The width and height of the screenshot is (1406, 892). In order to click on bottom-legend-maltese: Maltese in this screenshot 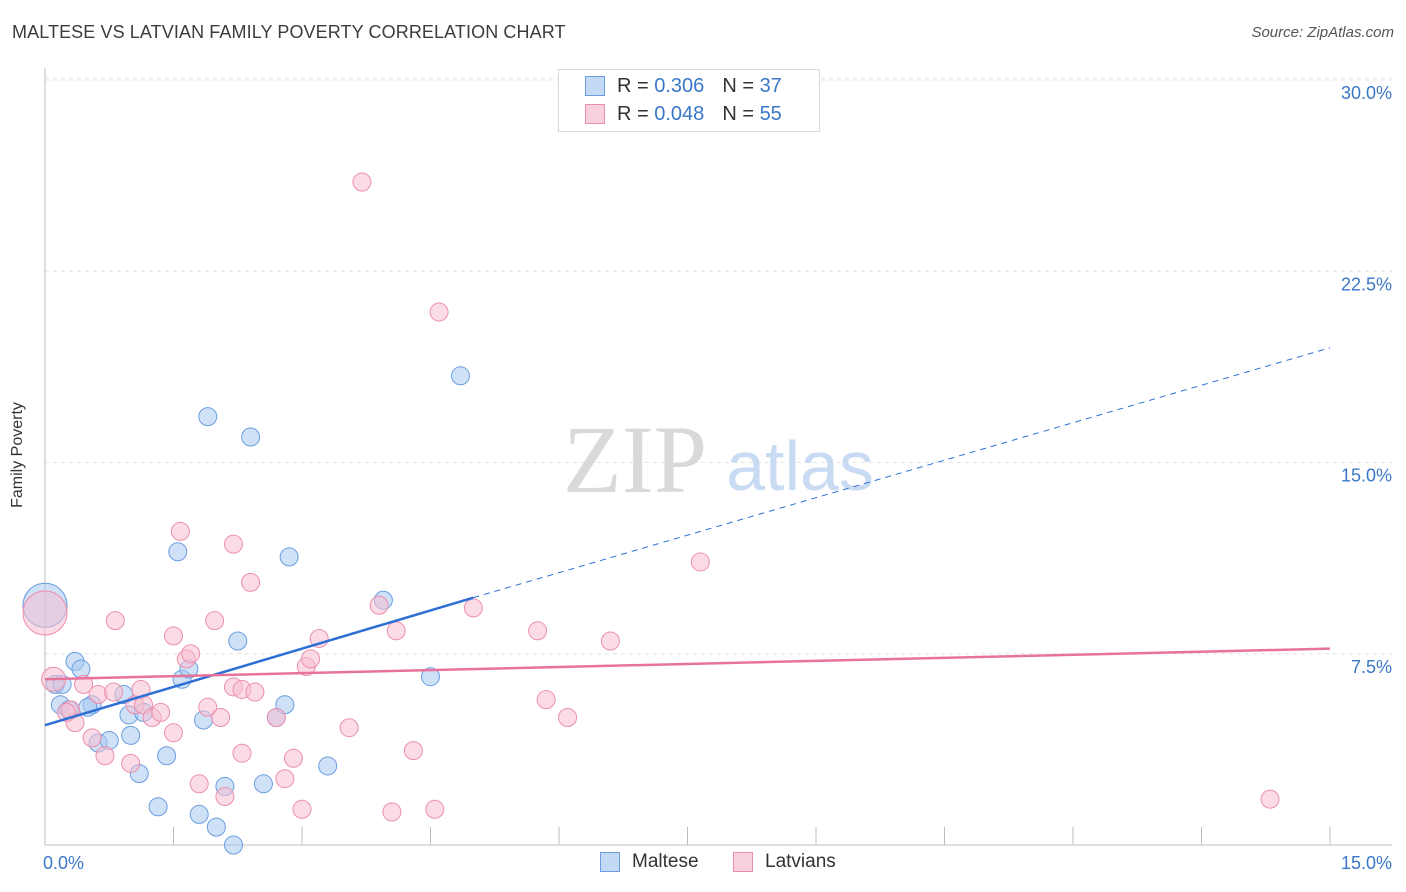, I will do `click(649, 862)`.